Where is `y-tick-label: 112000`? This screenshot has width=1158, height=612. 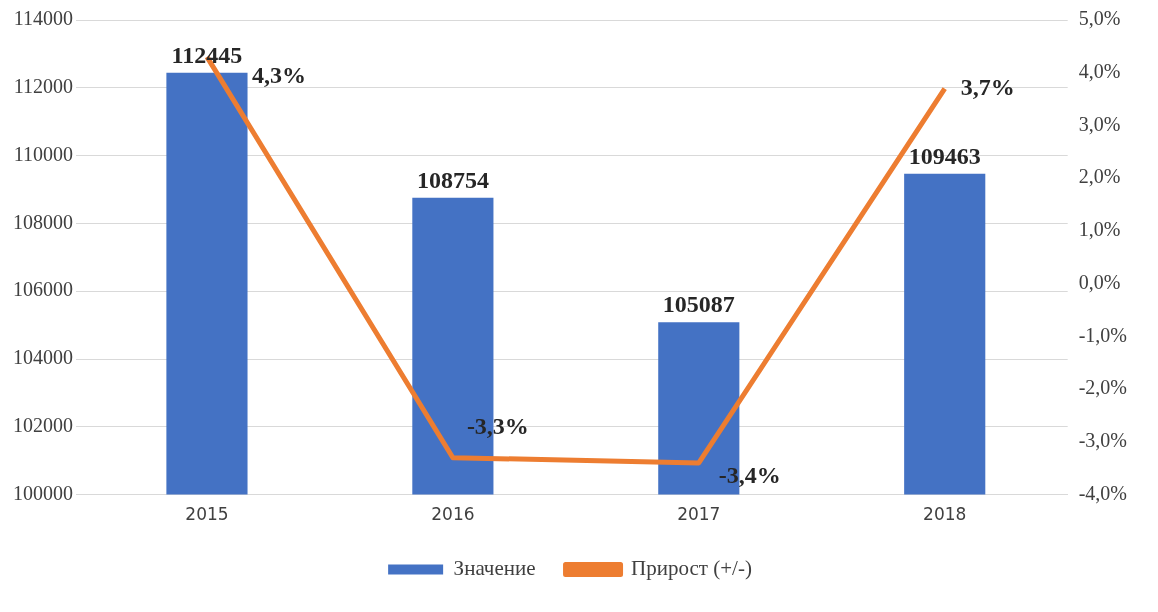
y-tick-label: 112000 is located at coordinates (43, 86).